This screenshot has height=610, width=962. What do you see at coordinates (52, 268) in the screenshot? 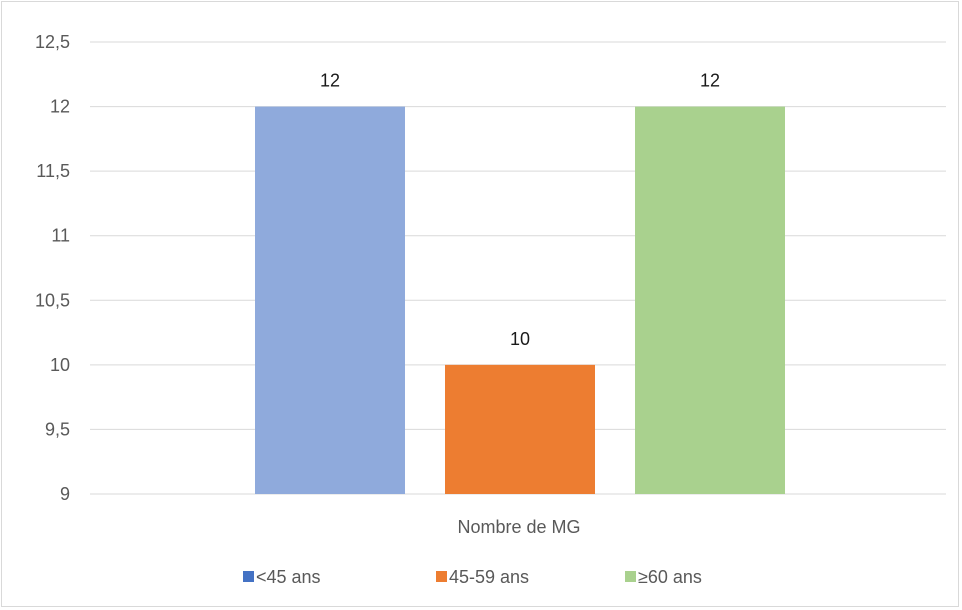
I see `y-axis-tick-labels: 9 9,5 10 10,5 11 11,5 12 12,5` at bounding box center [52, 268].